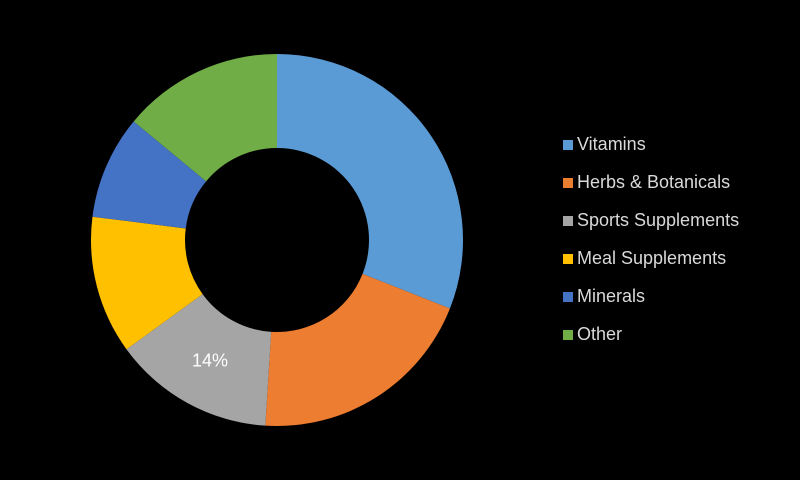  Describe the element at coordinates (658, 220) in the screenshot. I see `legend-text: Sports Supplements` at that location.